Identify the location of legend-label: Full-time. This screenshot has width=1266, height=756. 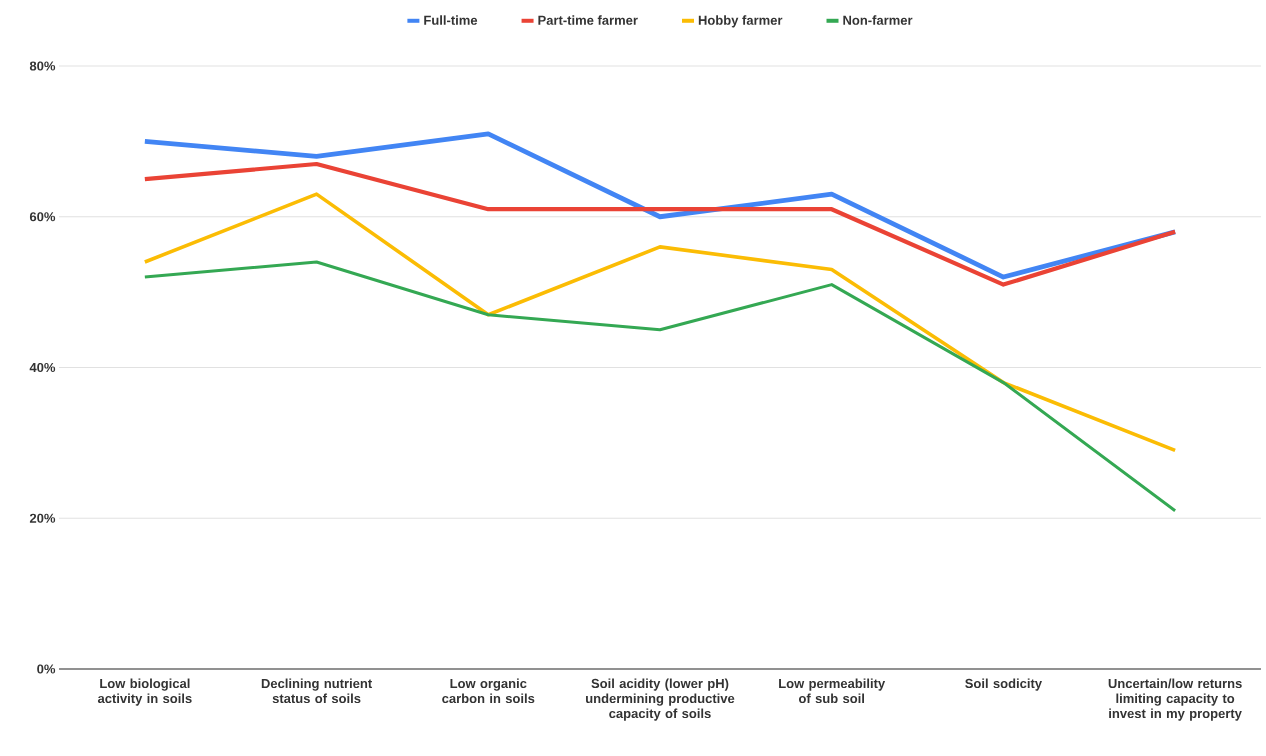
(451, 20).